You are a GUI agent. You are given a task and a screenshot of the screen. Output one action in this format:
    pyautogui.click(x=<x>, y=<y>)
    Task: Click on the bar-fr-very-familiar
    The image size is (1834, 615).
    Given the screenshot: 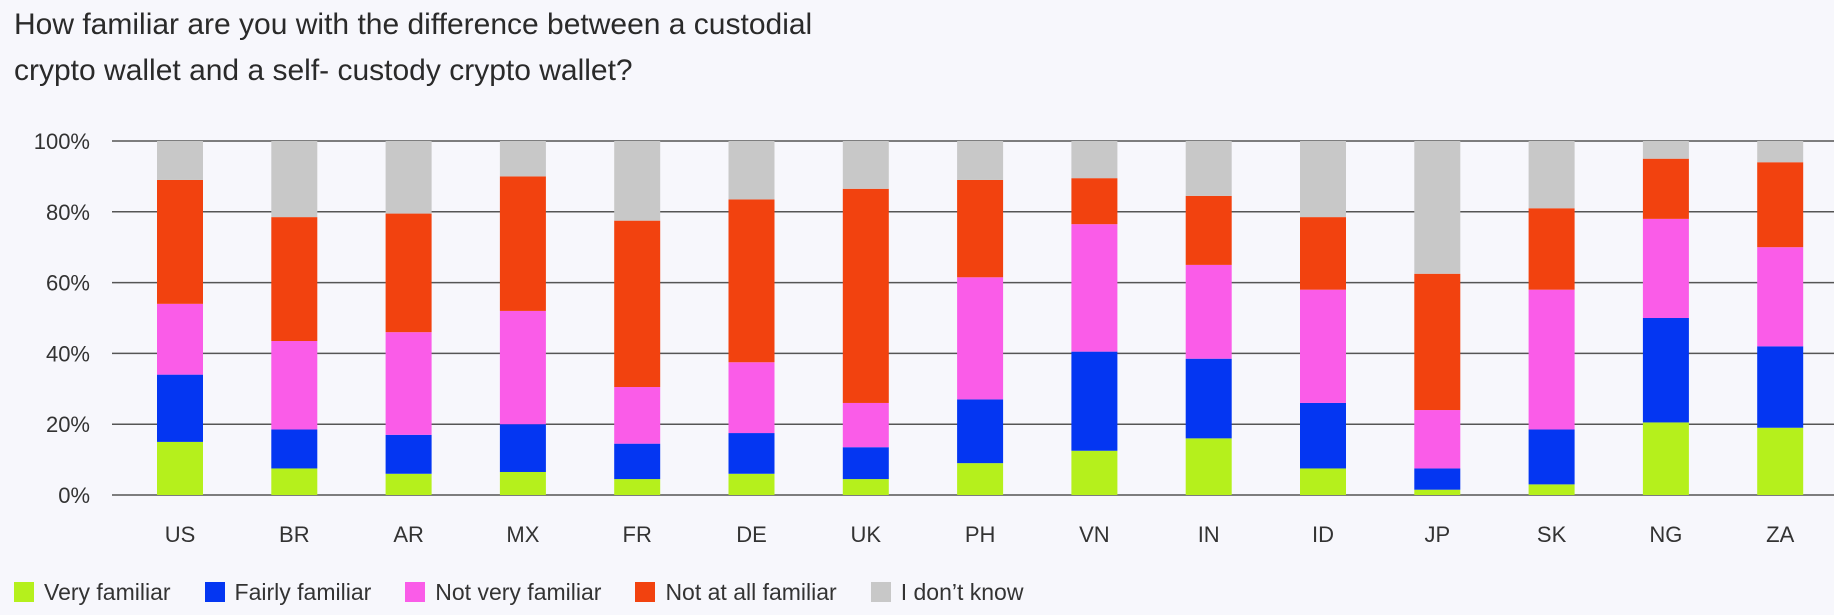 What is the action you would take?
    pyautogui.click(x=637, y=487)
    